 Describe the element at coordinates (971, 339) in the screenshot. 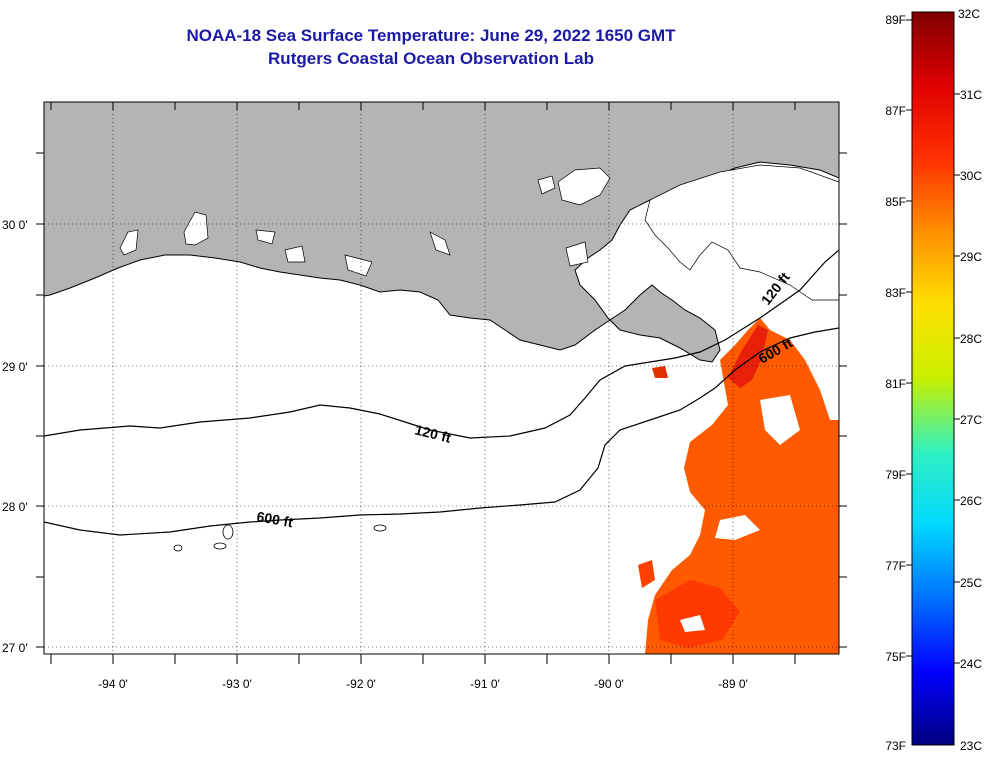

I see `colorbar-c-label: 28C` at that location.